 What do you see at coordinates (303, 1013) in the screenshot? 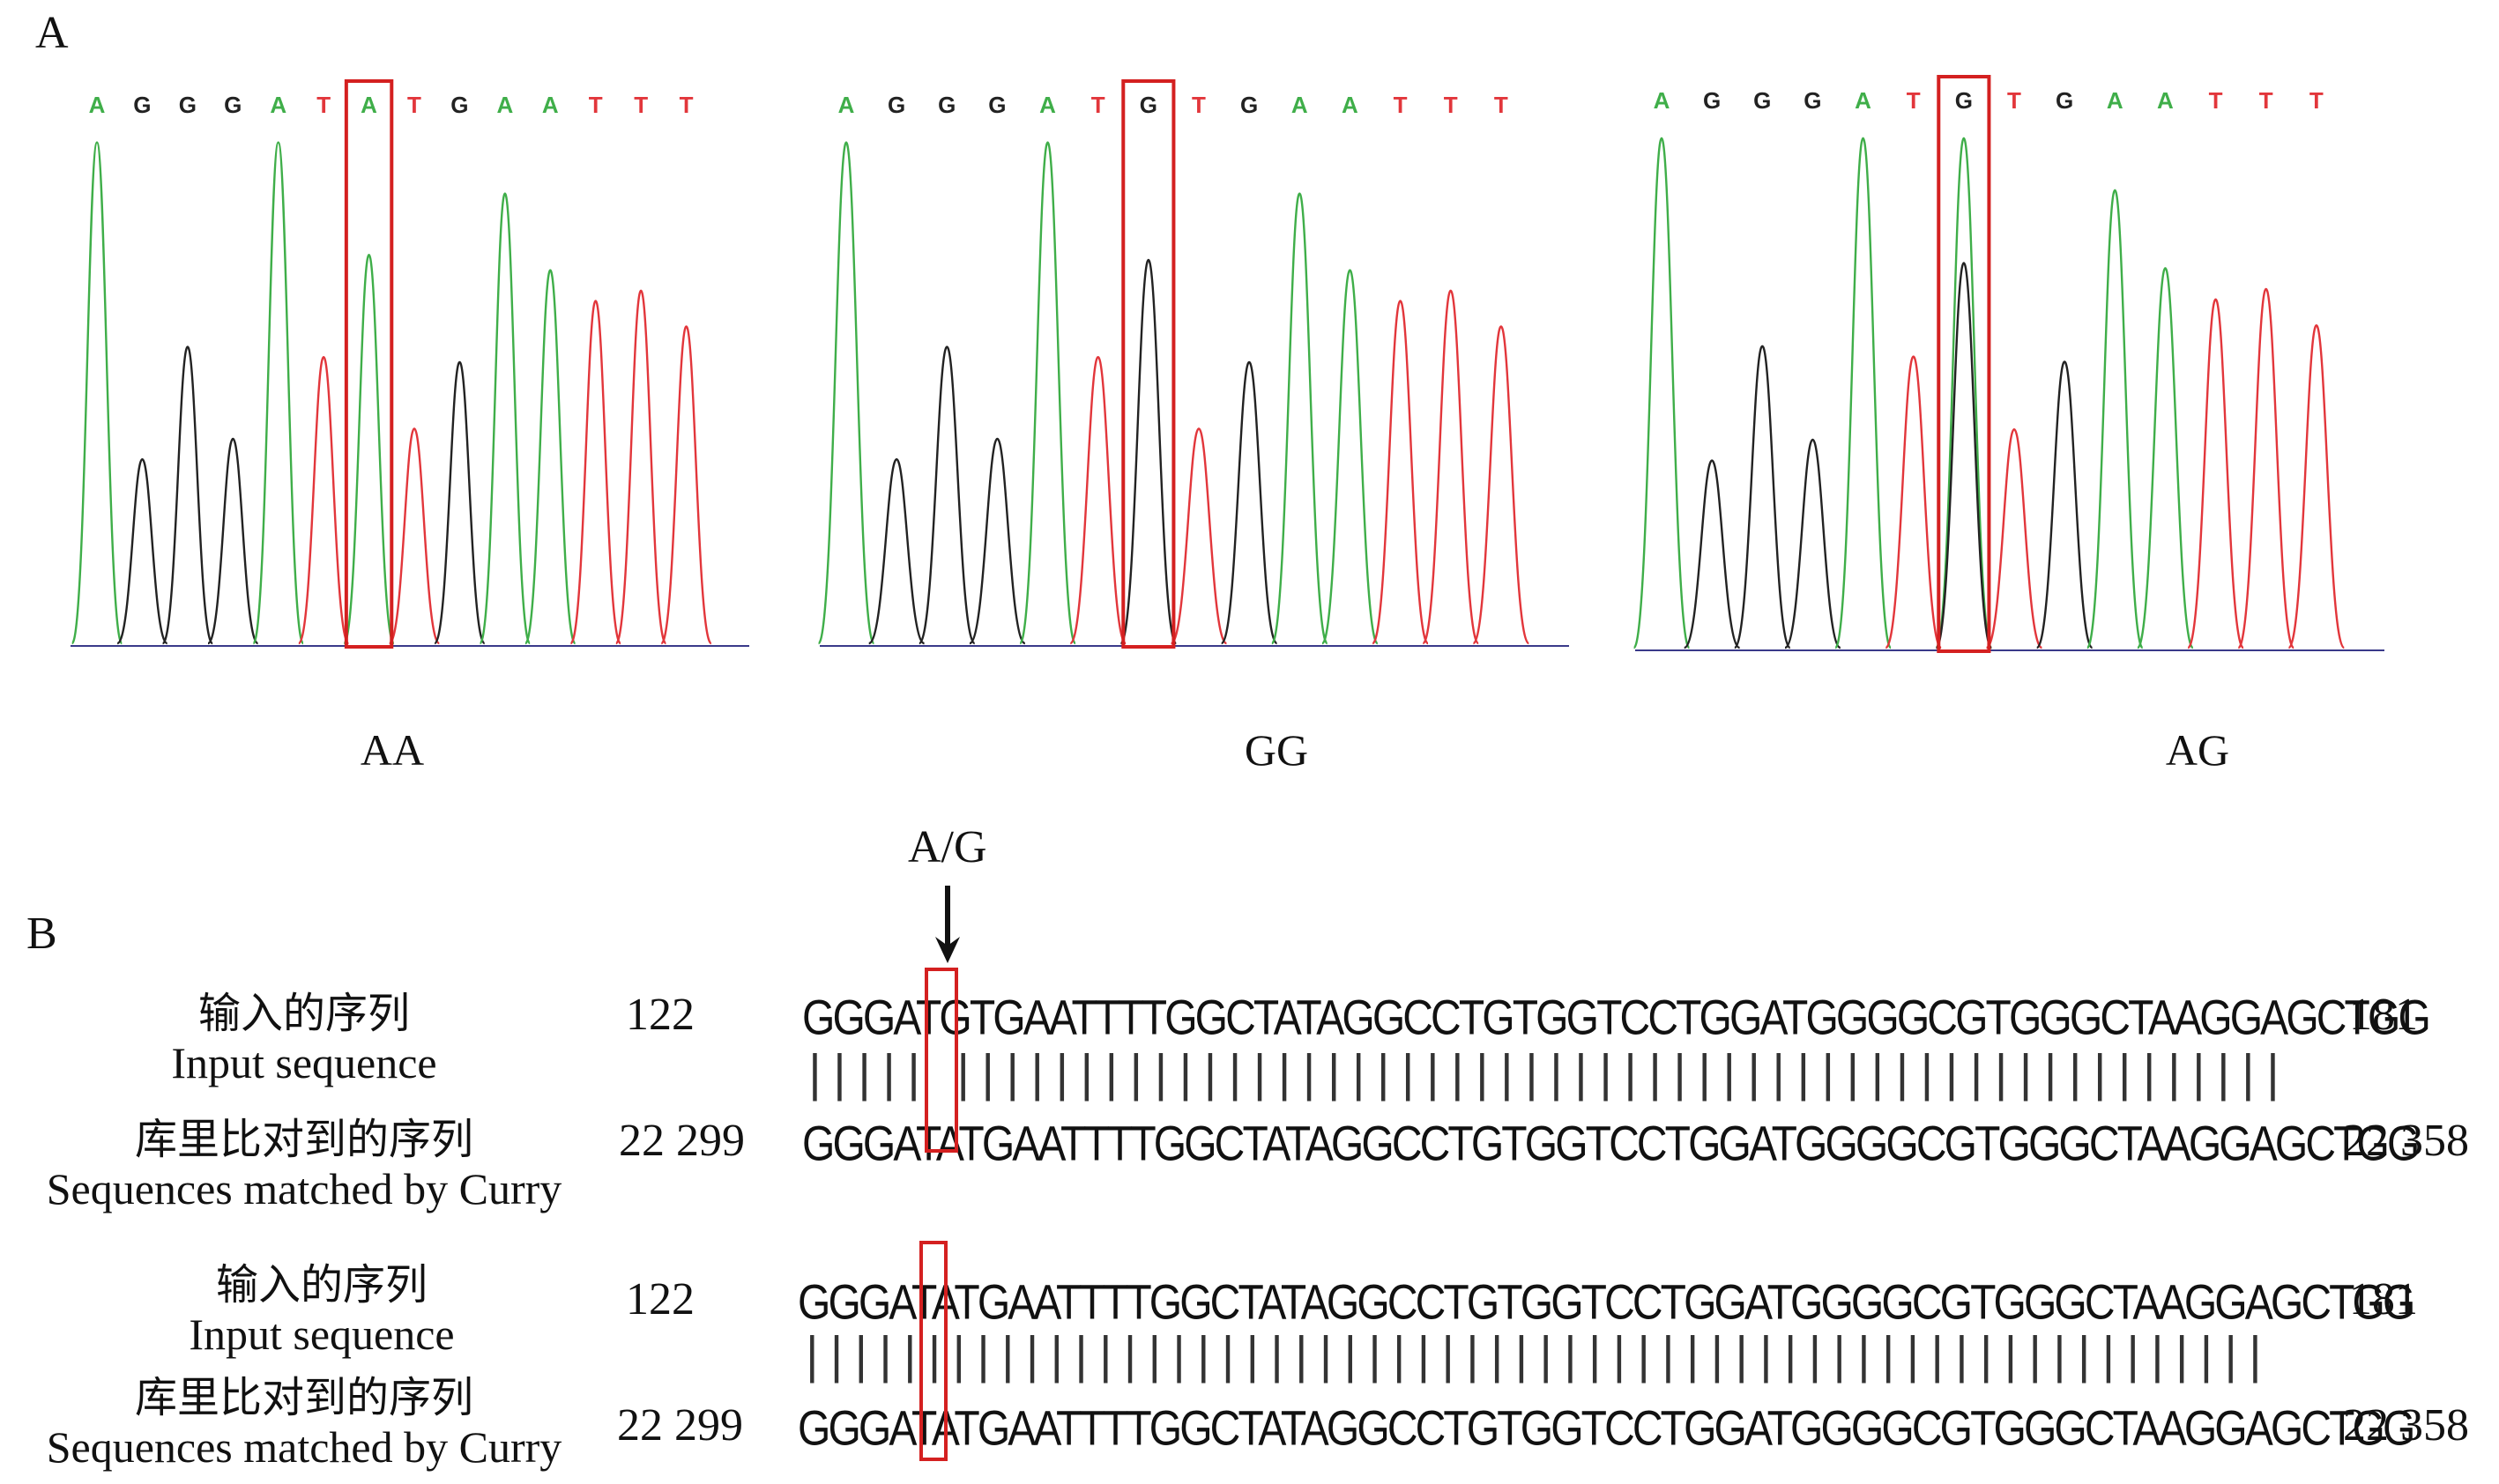
I see `input-label-cn: 输入的序列` at bounding box center [303, 1013].